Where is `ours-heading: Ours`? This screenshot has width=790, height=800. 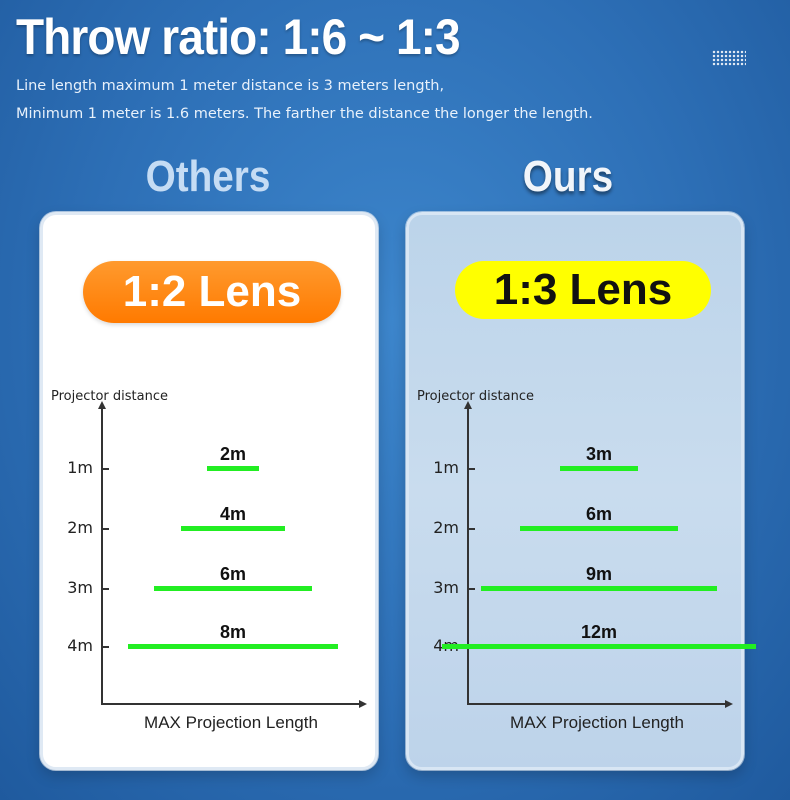
ours-heading: Ours is located at coordinates (568, 176).